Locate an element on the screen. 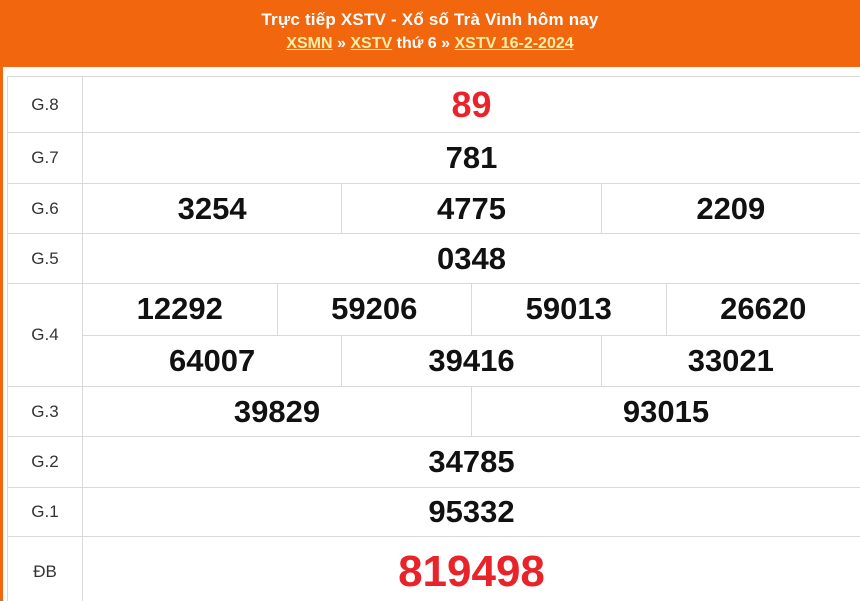 The height and width of the screenshot is (601, 860). prize-value: 95332 is located at coordinates (471, 511).